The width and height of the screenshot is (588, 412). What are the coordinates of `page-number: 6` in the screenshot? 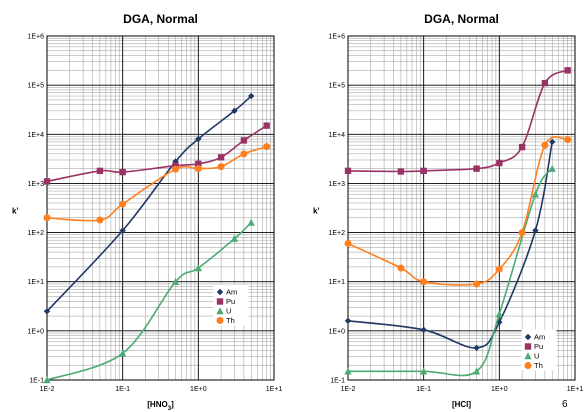 It's located at (565, 404).